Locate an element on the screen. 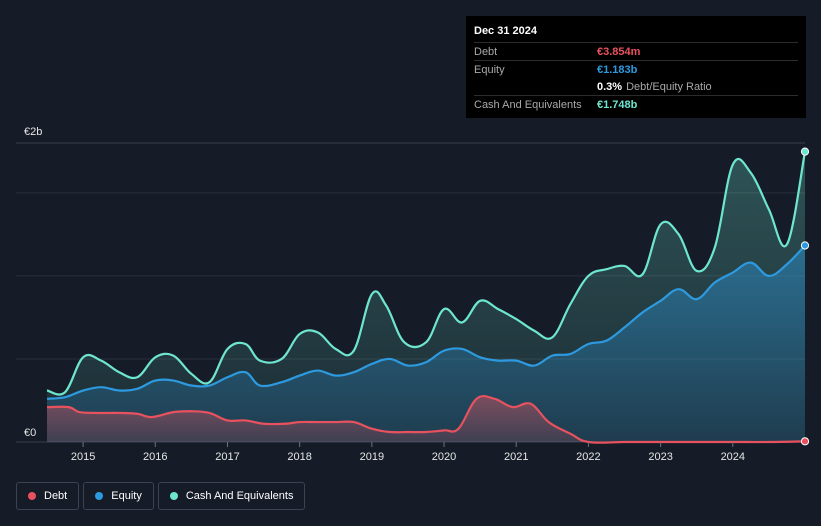 This screenshot has width=821, height=526. tooltip-debt-label: Debt is located at coordinates (486, 51).